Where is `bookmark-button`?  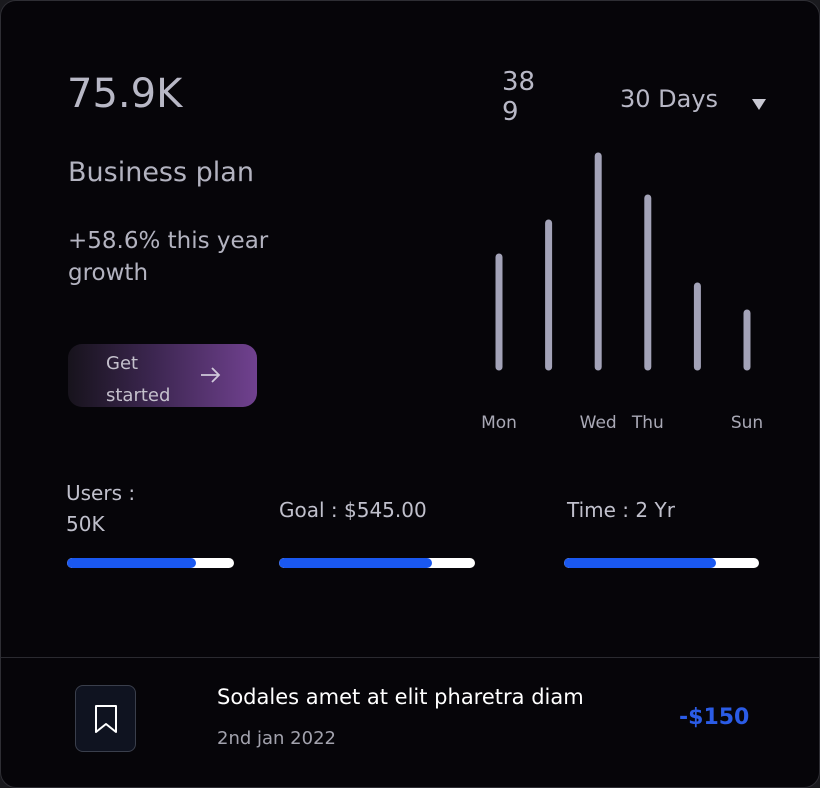 bookmark-button is located at coordinates (105, 718).